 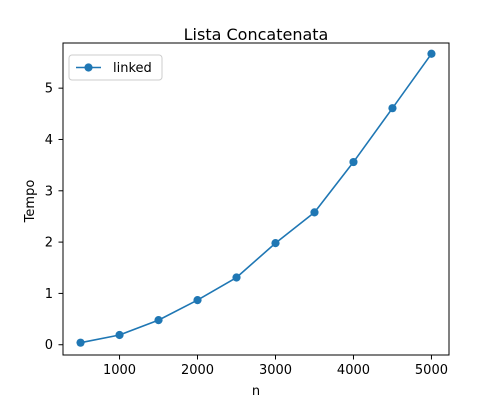 I want to click on y-tick-label: 0, so click(x=49, y=345).